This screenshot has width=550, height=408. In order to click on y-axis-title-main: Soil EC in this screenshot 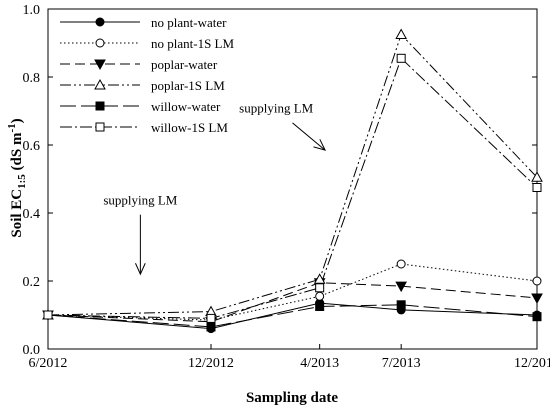, I will do `click(17, 213)`.